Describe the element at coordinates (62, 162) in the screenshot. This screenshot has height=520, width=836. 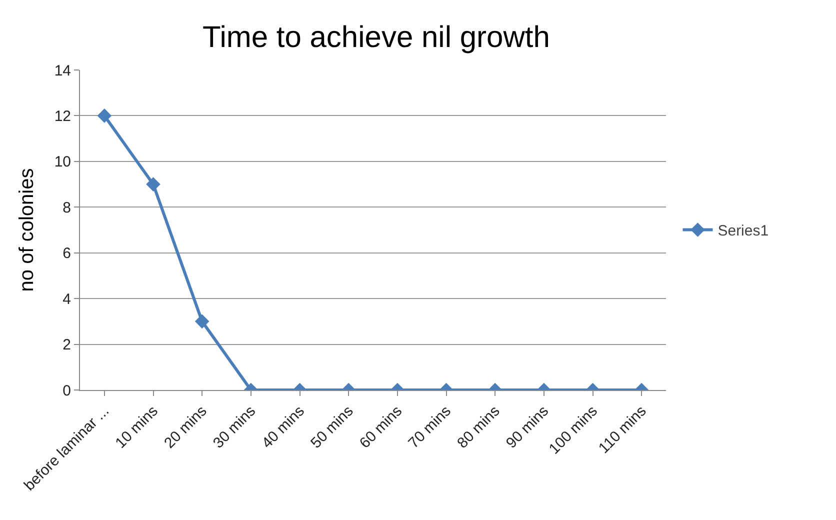
I see `y-tick-label: 10` at that location.